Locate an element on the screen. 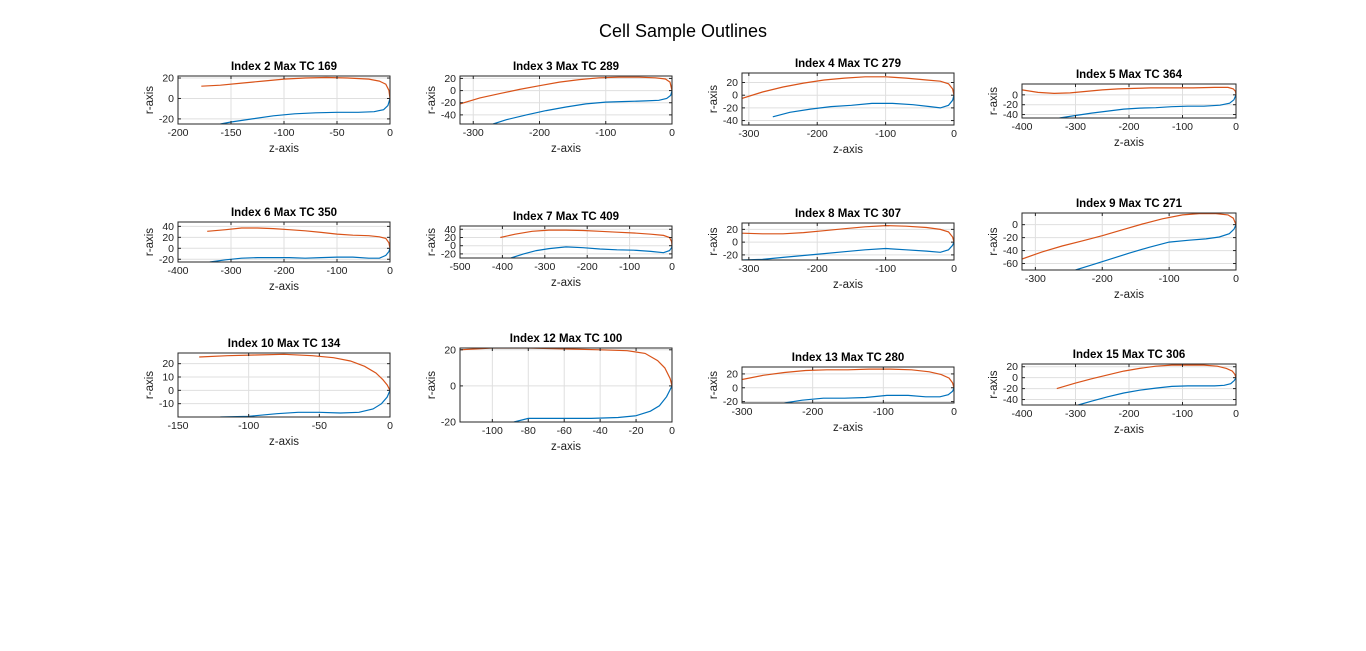 The height and width of the screenshot is (651, 1366). x-tick-label: -50 is located at coordinates (319, 426).